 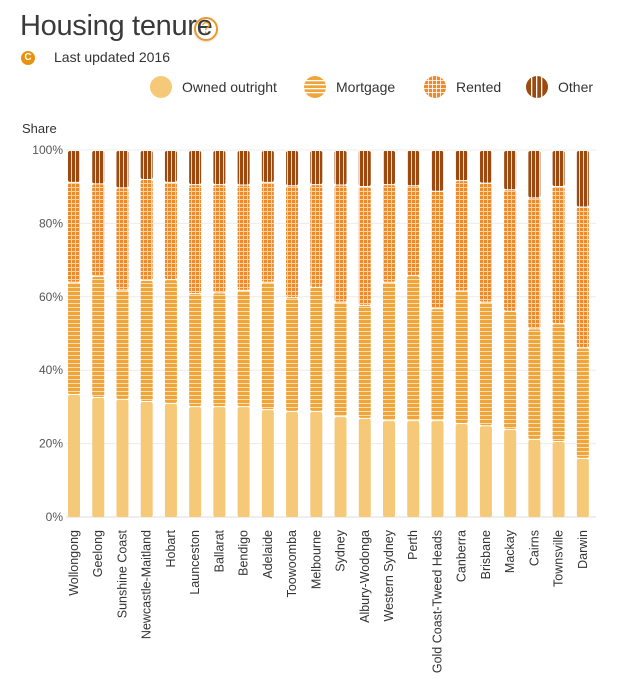 I want to click on bar-bendigo, so click(x=243, y=334).